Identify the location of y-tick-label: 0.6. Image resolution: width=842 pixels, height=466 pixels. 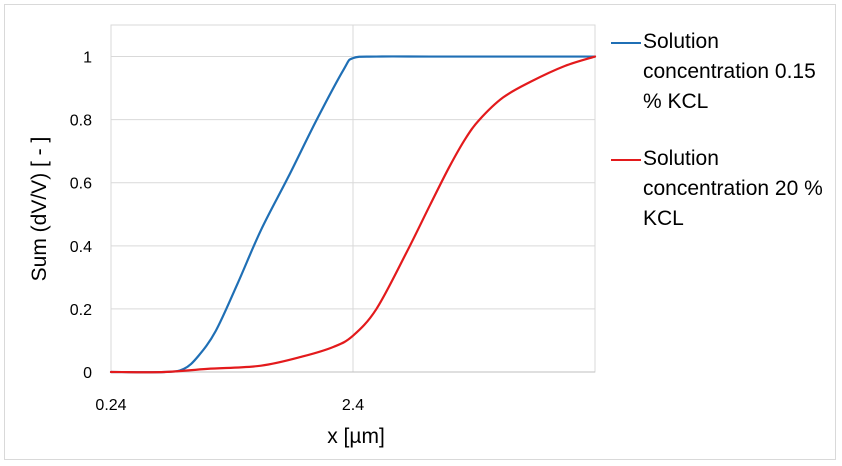
(81, 184).